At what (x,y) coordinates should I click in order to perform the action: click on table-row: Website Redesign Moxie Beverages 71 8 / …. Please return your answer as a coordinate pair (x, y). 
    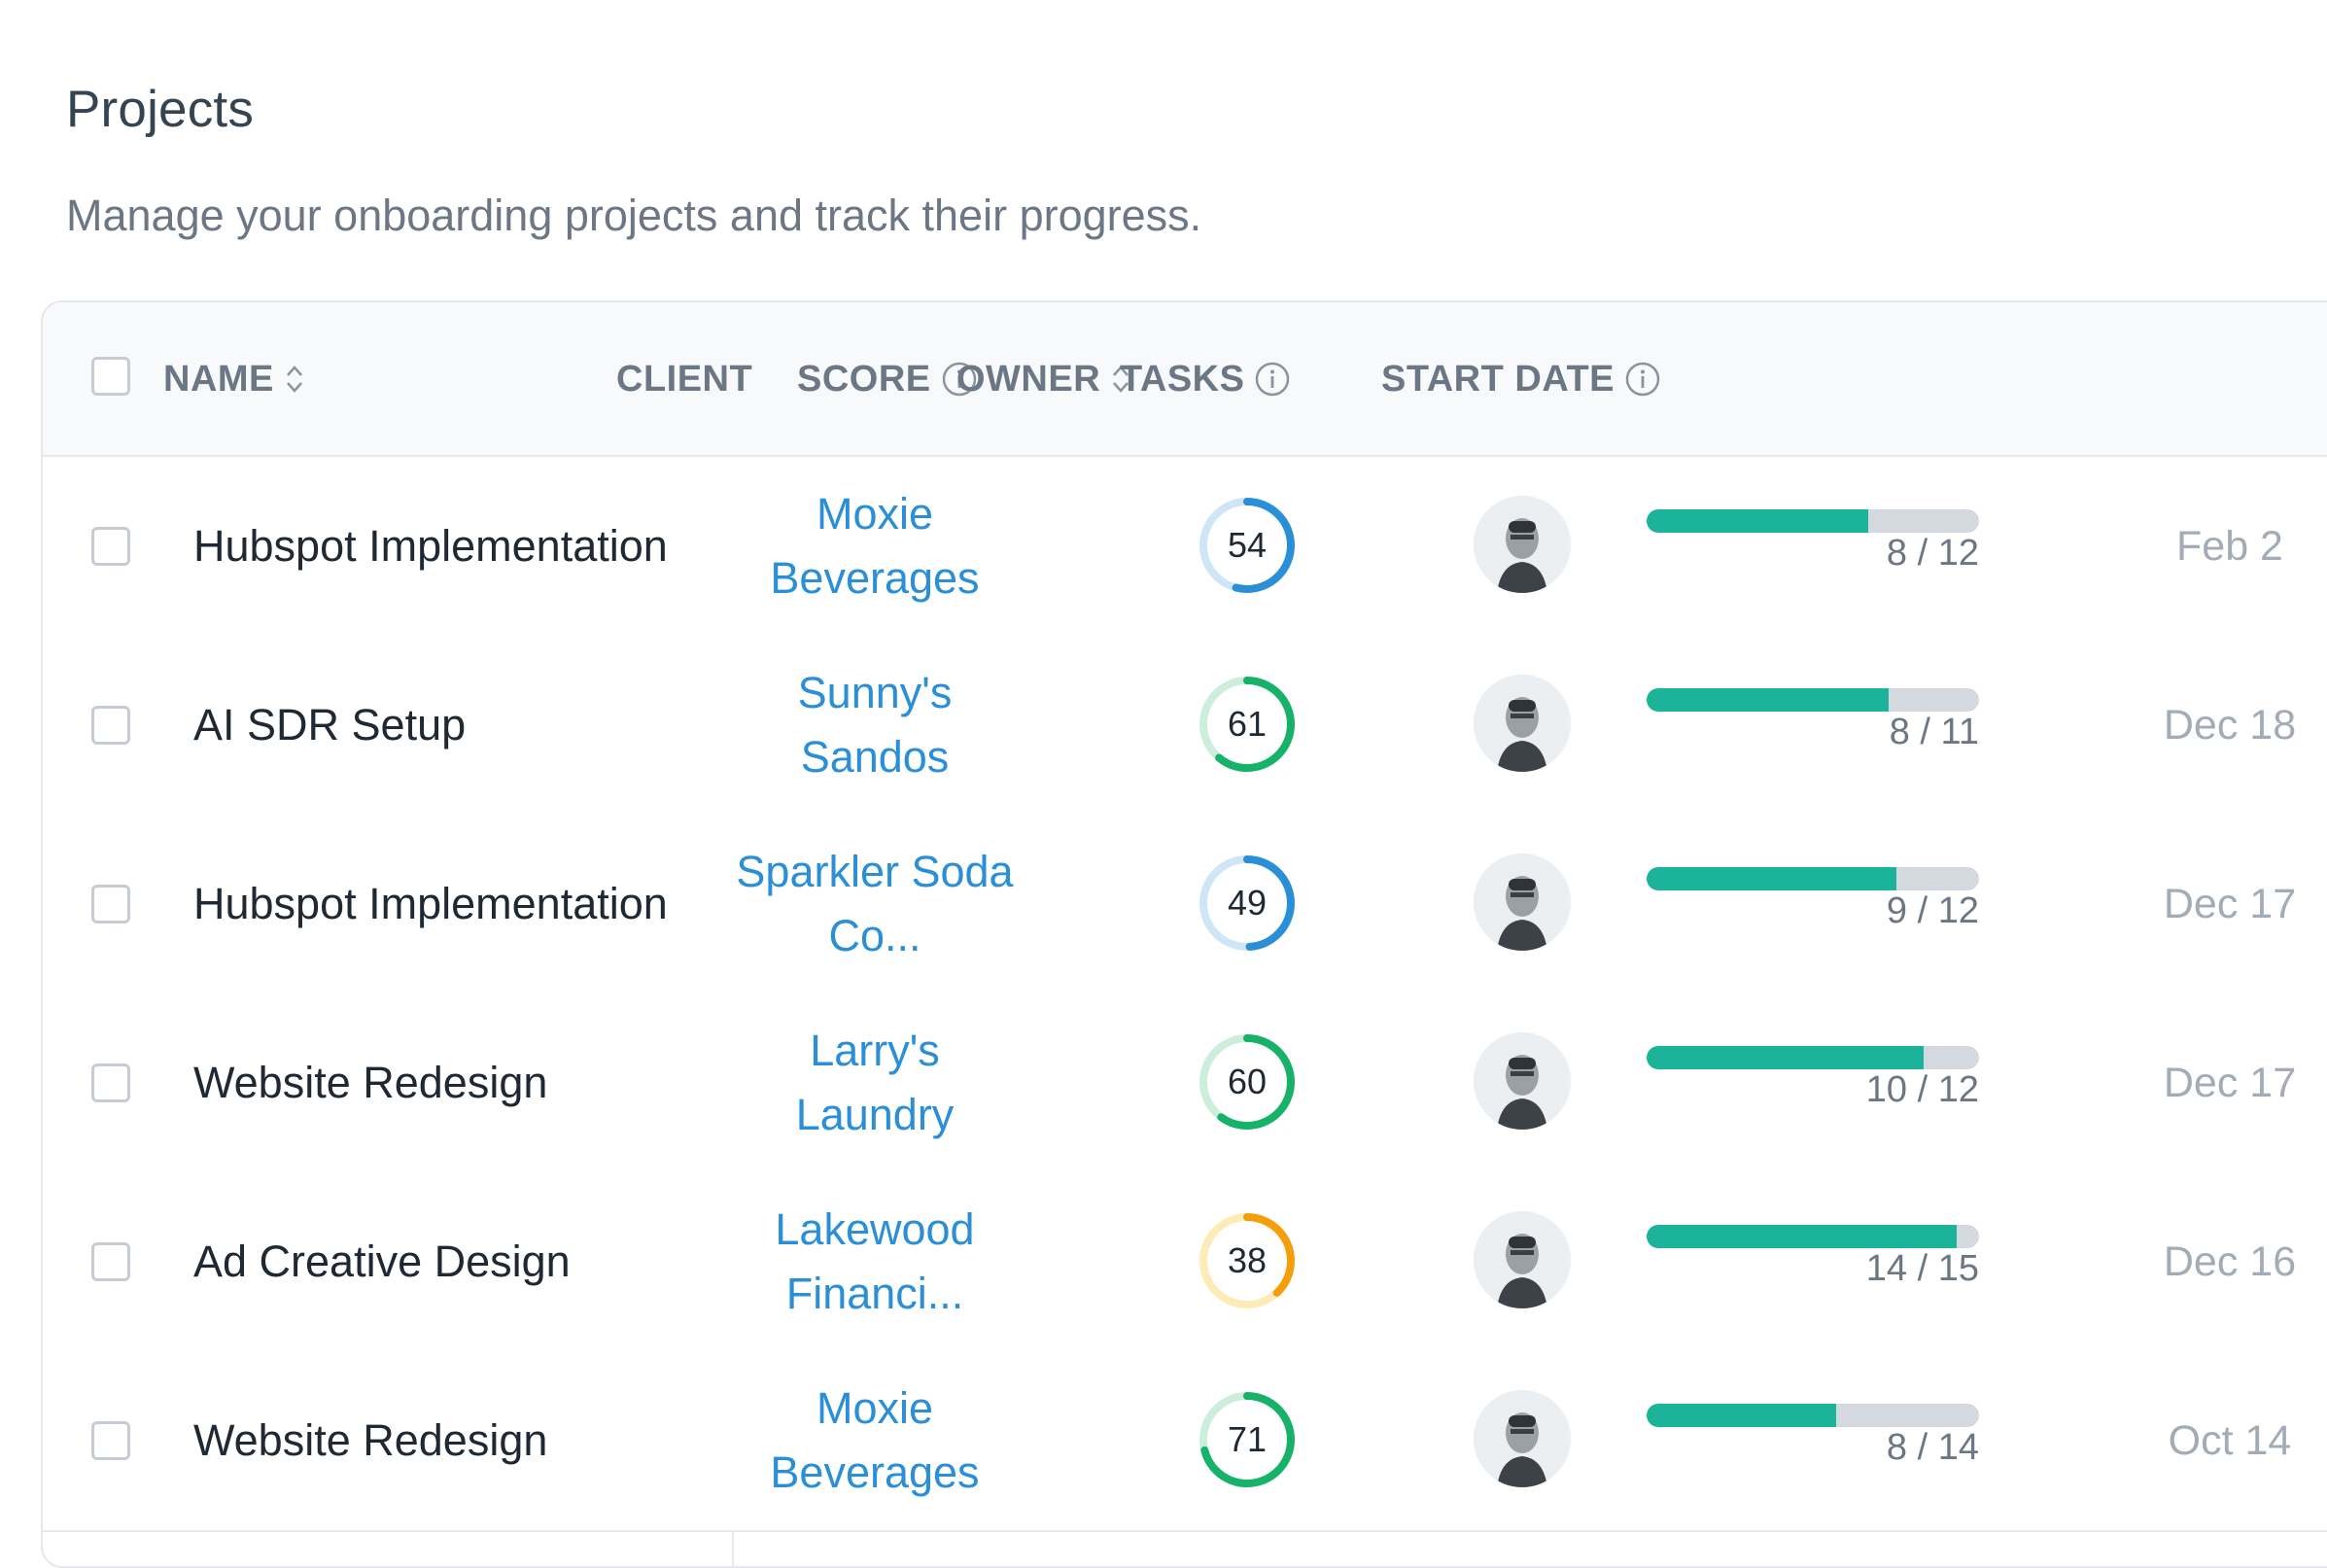
    Looking at the image, I should click on (1185, 1441).